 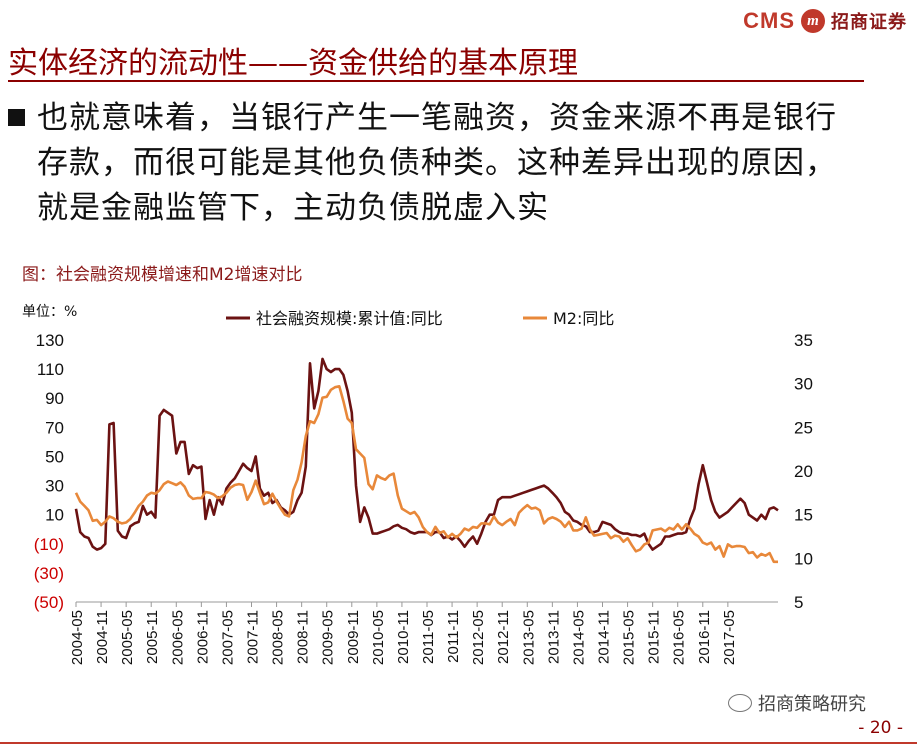 What do you see at coordinates (378, 637) in the screenshot?
I see `x-tick-label: 2010-05` at bounding box center [378, 637].